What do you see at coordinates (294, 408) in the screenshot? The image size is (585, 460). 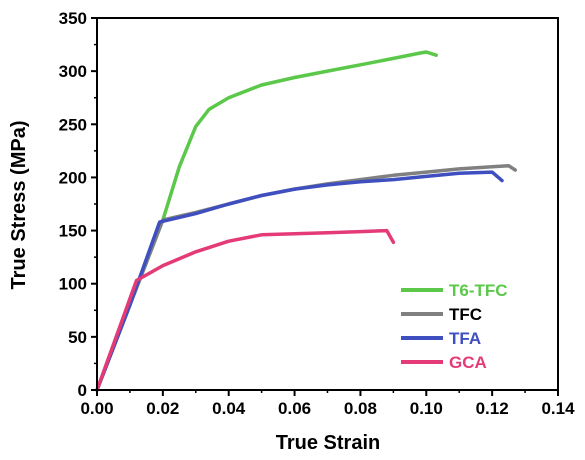 I see `x-tick-label: 0.06` at bounding box center [294, 408].